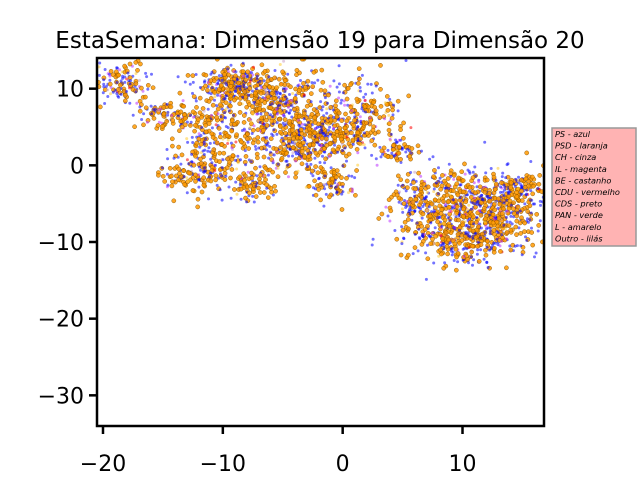 The height and width of the screenshot is (480, 640). Describe the element at coordinates (61, 243) in the screenshot. I see `y-tick-label: −10` at that location.